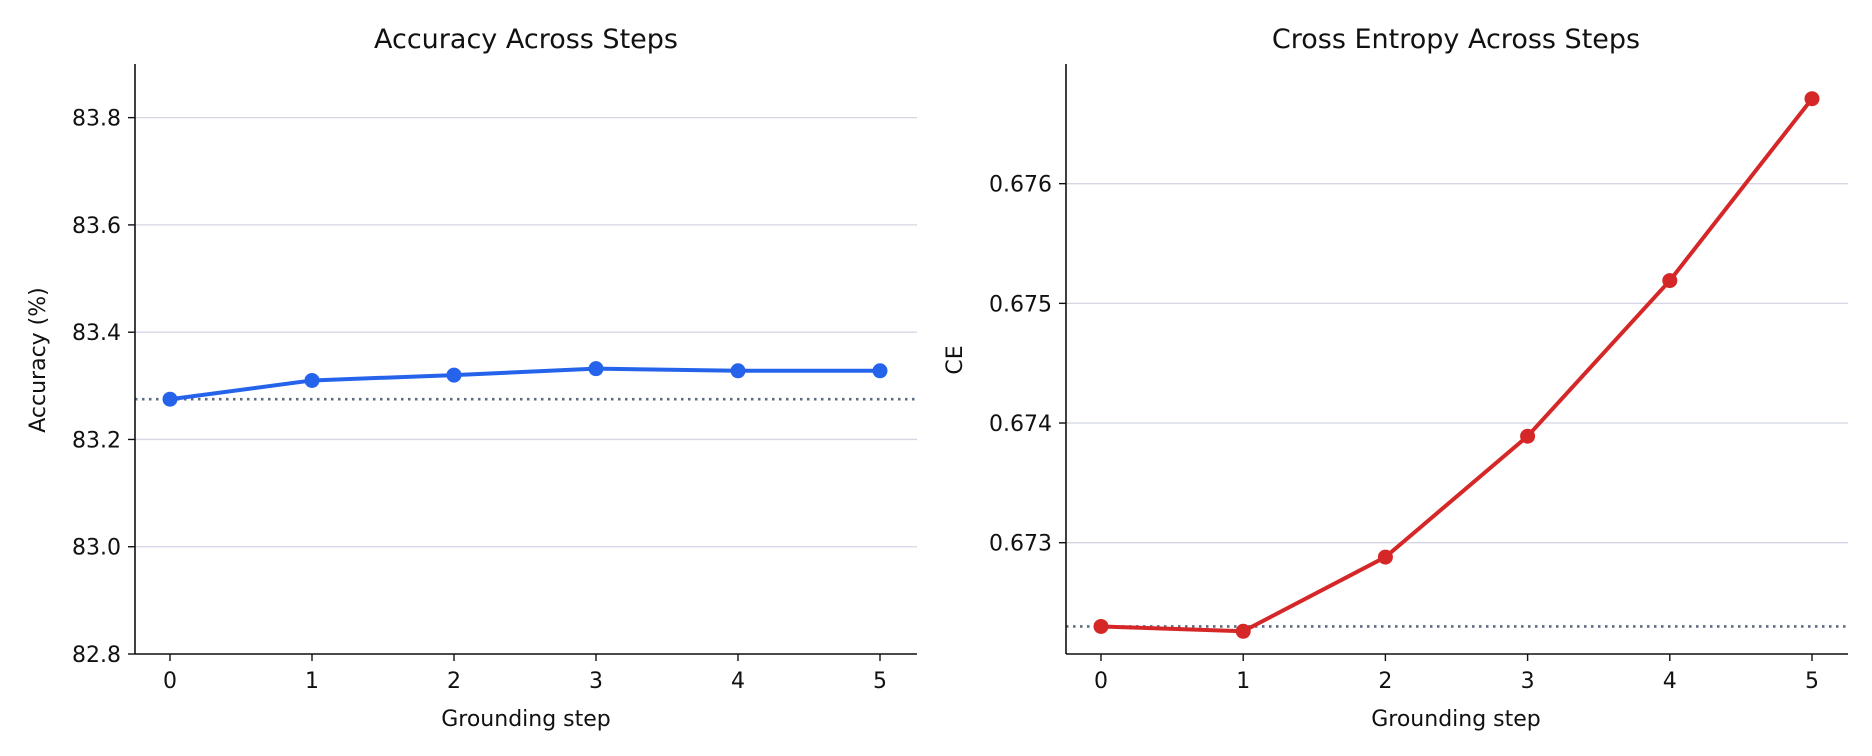  Describe the element at coordinates (96, 119) in the screenshot. I see `y-tick-label: 83.8` at that location.